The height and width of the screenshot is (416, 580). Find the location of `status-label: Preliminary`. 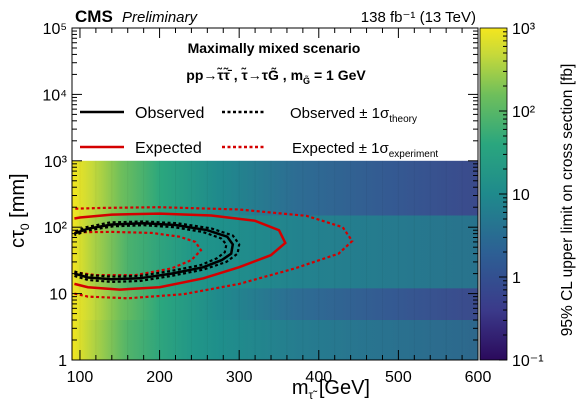

status-label: Preliminary is located at coordinates (160, 17).